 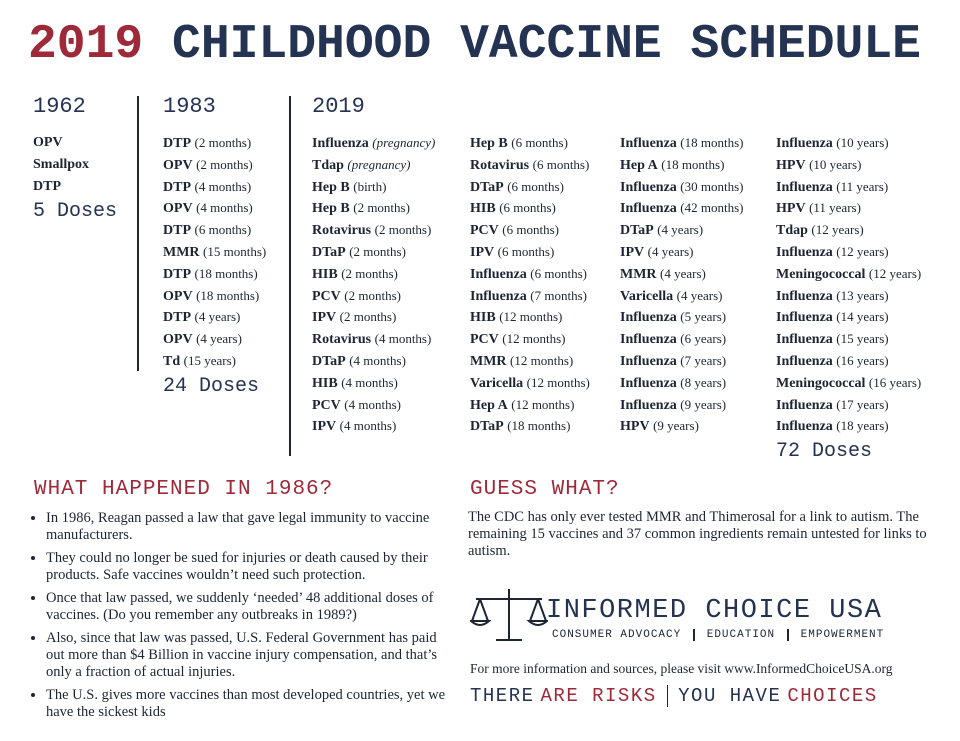 What do you see at coordinates (370, 186) in the screenshot?
I see `vaccine-age: (birth)` at bounding box center [370, 186].